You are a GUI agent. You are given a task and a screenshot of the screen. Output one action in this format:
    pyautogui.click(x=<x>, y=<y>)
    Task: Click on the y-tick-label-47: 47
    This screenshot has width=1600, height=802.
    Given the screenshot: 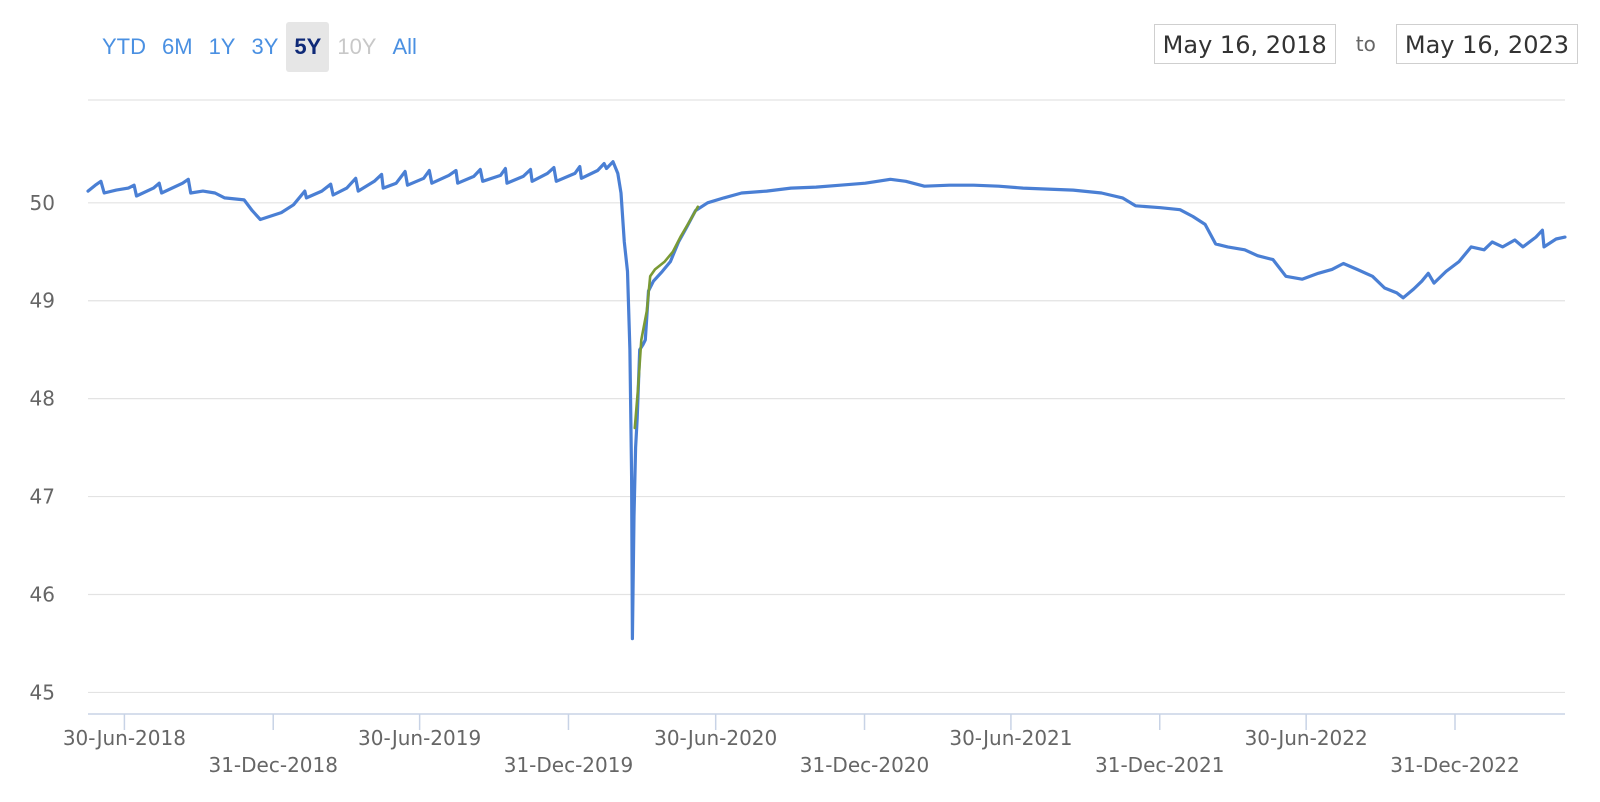 What is the action you would take?
    pyautogui.click(x=42, y=497)
    